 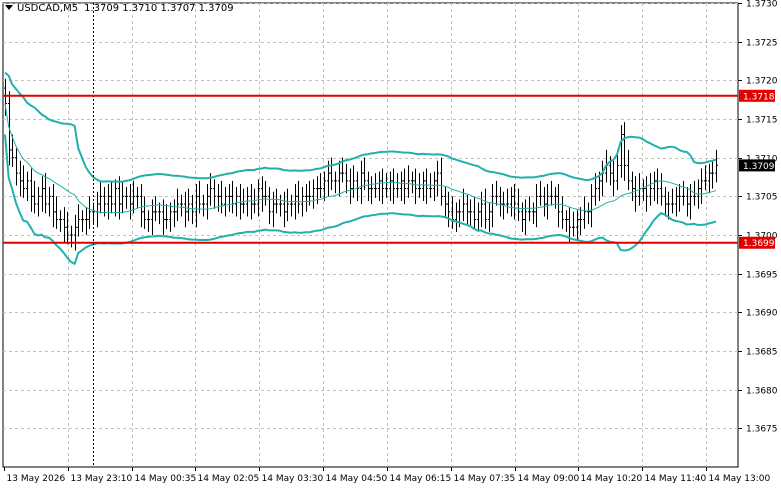 I want to click on price-axis-label: 1.3685, so click(x=762, y=353).